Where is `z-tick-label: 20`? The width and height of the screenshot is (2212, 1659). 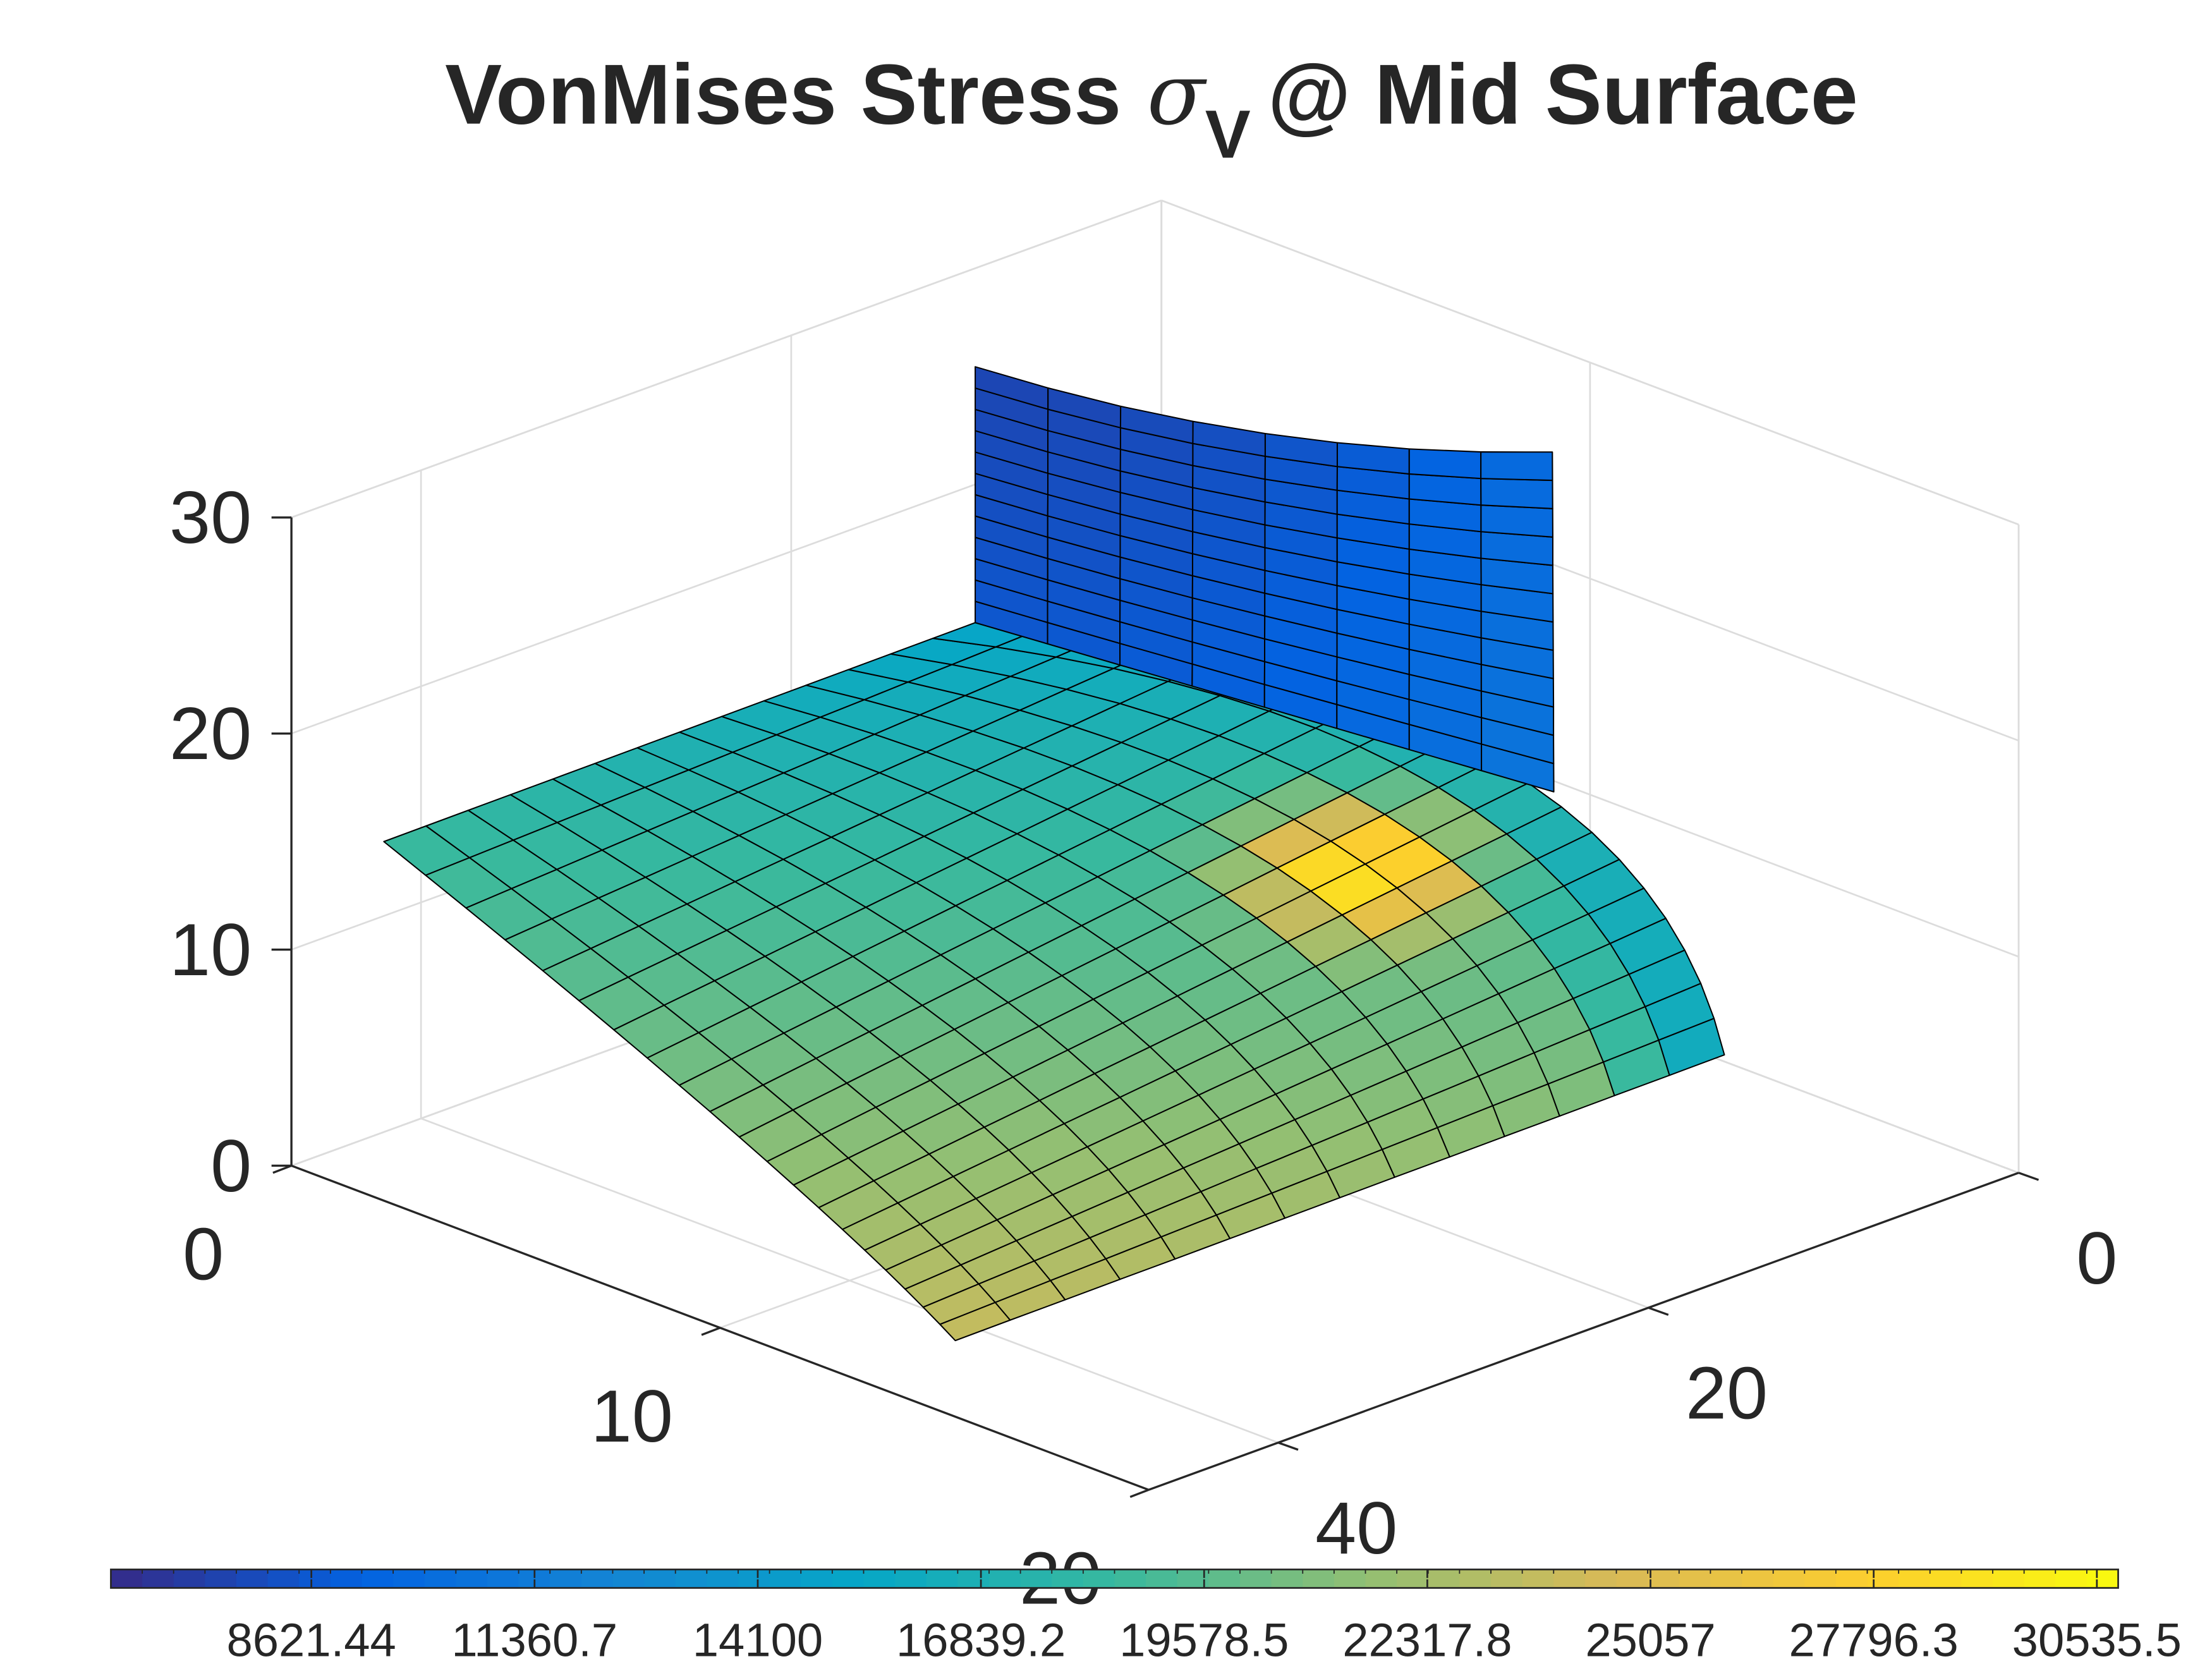
z-tick-label: 20 is located at coordinates (210, 733).